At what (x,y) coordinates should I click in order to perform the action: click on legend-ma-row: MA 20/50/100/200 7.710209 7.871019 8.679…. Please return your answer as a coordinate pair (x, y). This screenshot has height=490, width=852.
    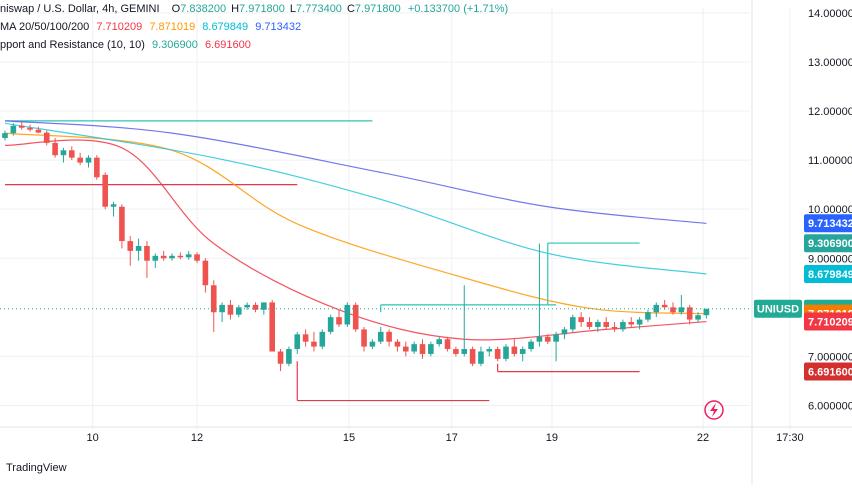
    Looking at the image, I should click on (256, 27).